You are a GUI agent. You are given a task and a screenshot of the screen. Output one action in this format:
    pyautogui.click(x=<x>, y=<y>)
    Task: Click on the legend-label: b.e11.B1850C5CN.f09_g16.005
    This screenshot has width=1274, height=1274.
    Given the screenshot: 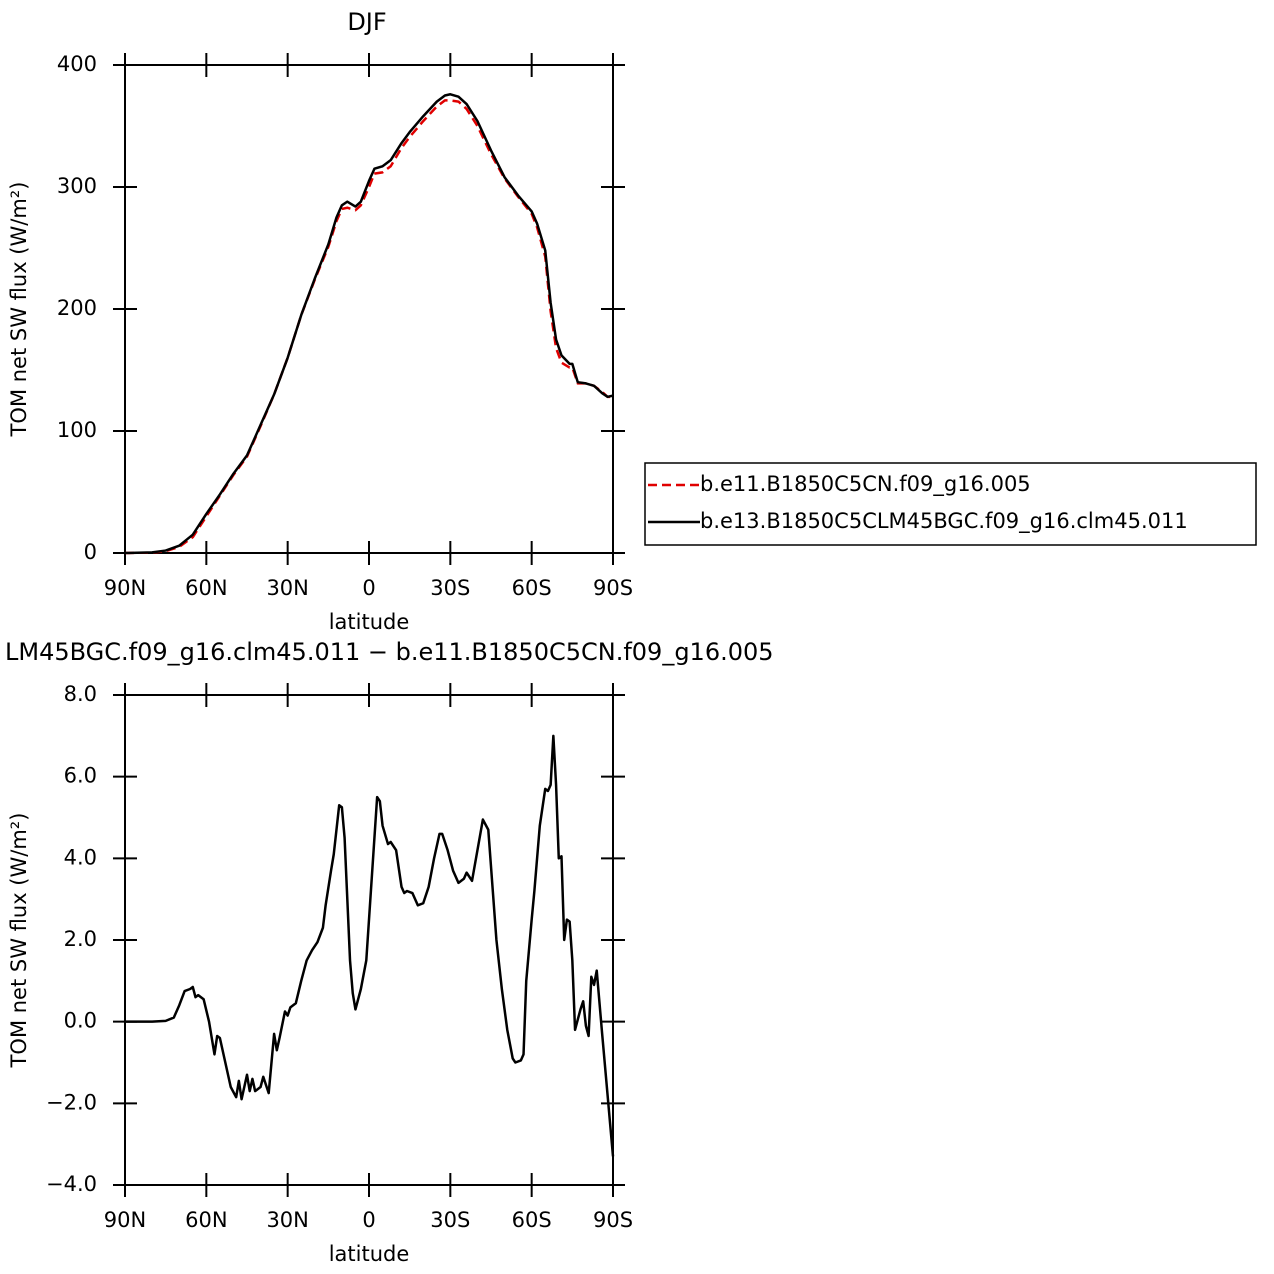 What is the action you would take?
    pyautogui.click(x=865, y=484)
    